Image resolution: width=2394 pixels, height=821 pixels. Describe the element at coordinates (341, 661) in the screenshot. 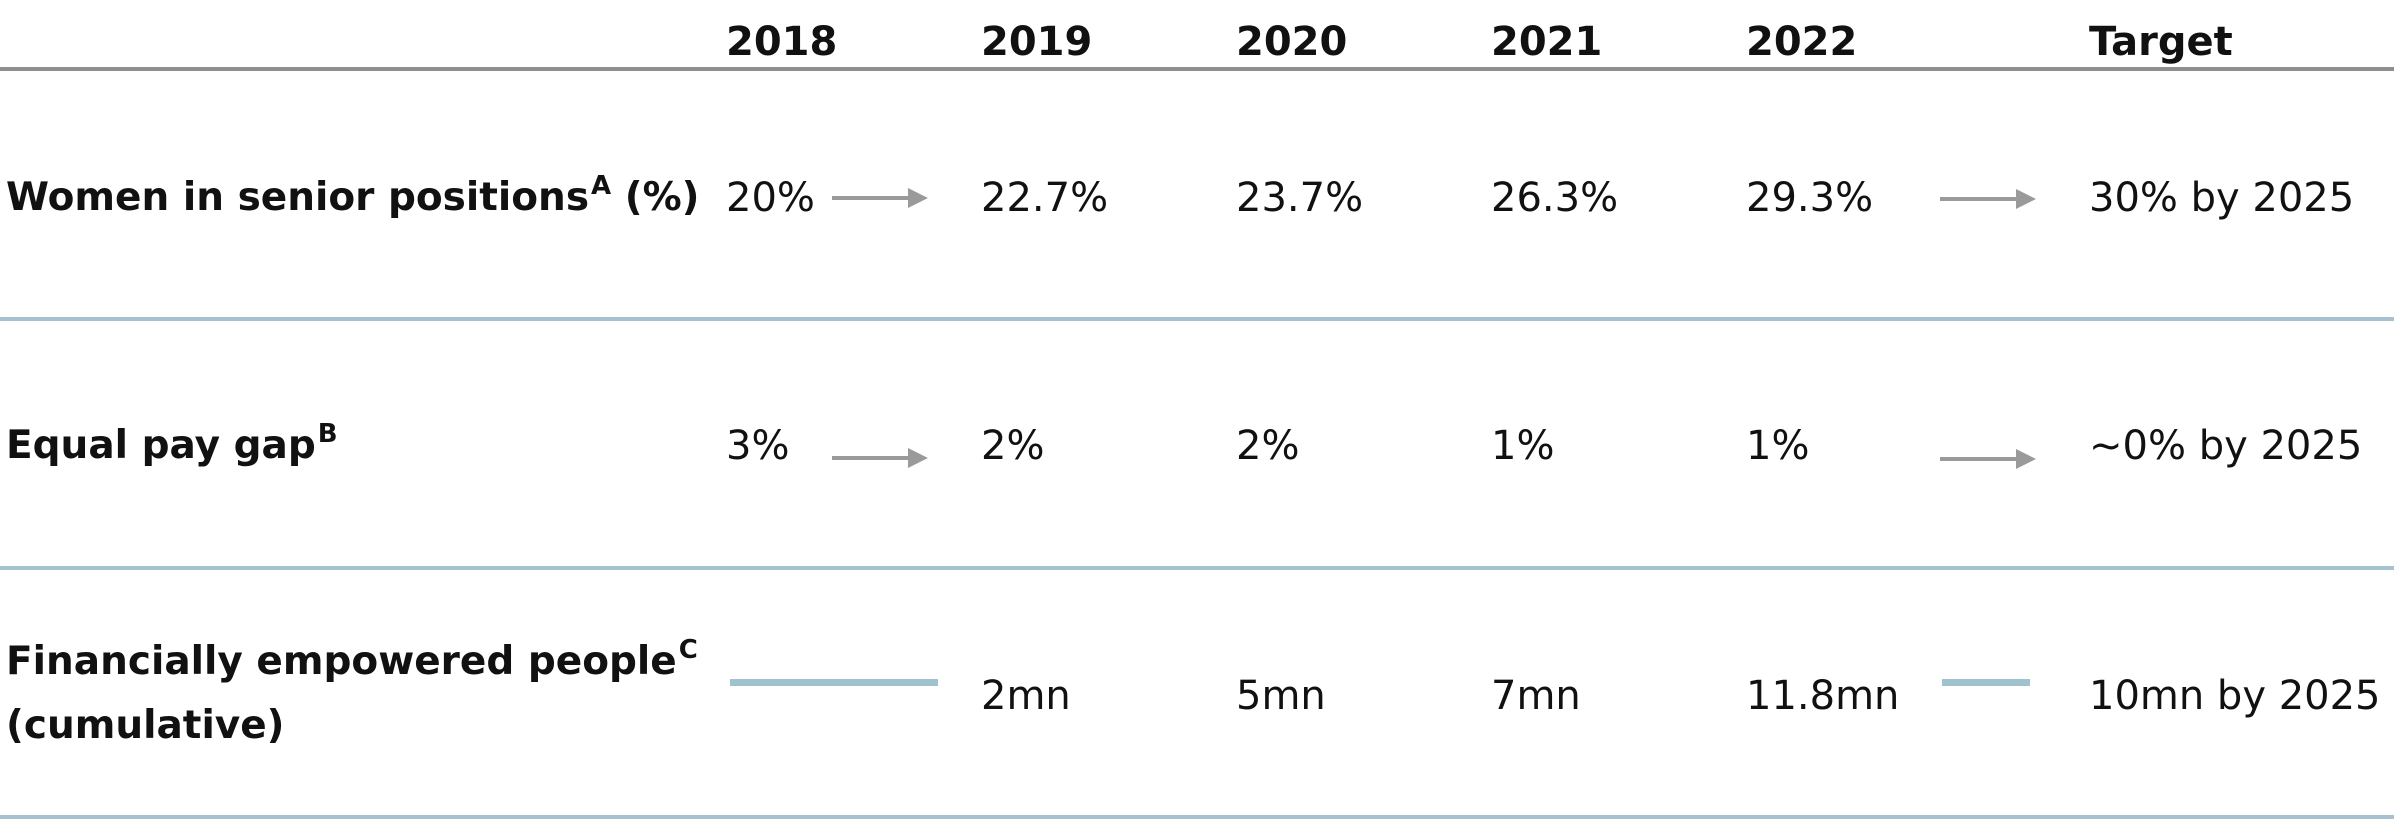

I see `row-label-text: Financially empowered people` at that location.